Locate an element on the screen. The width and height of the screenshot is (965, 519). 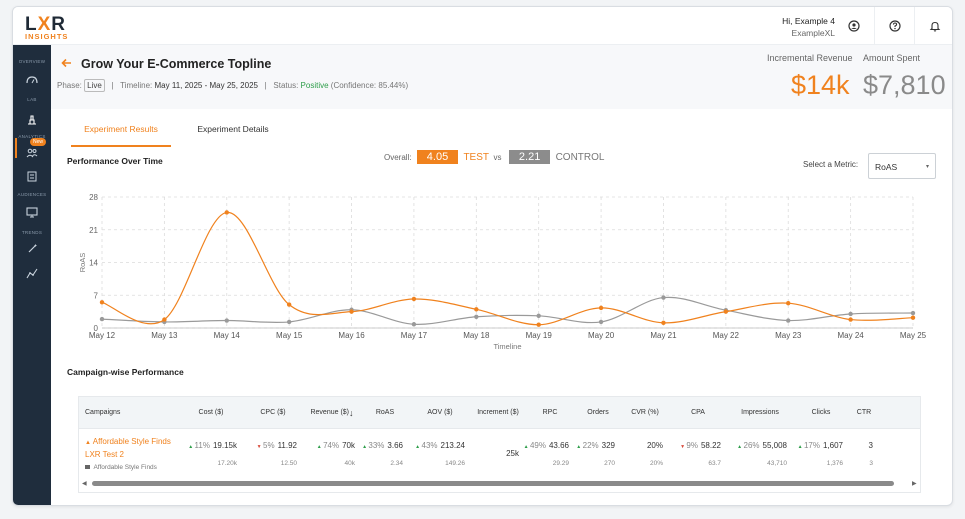
test-value: 55,008 is located at coordinates (774, 445).